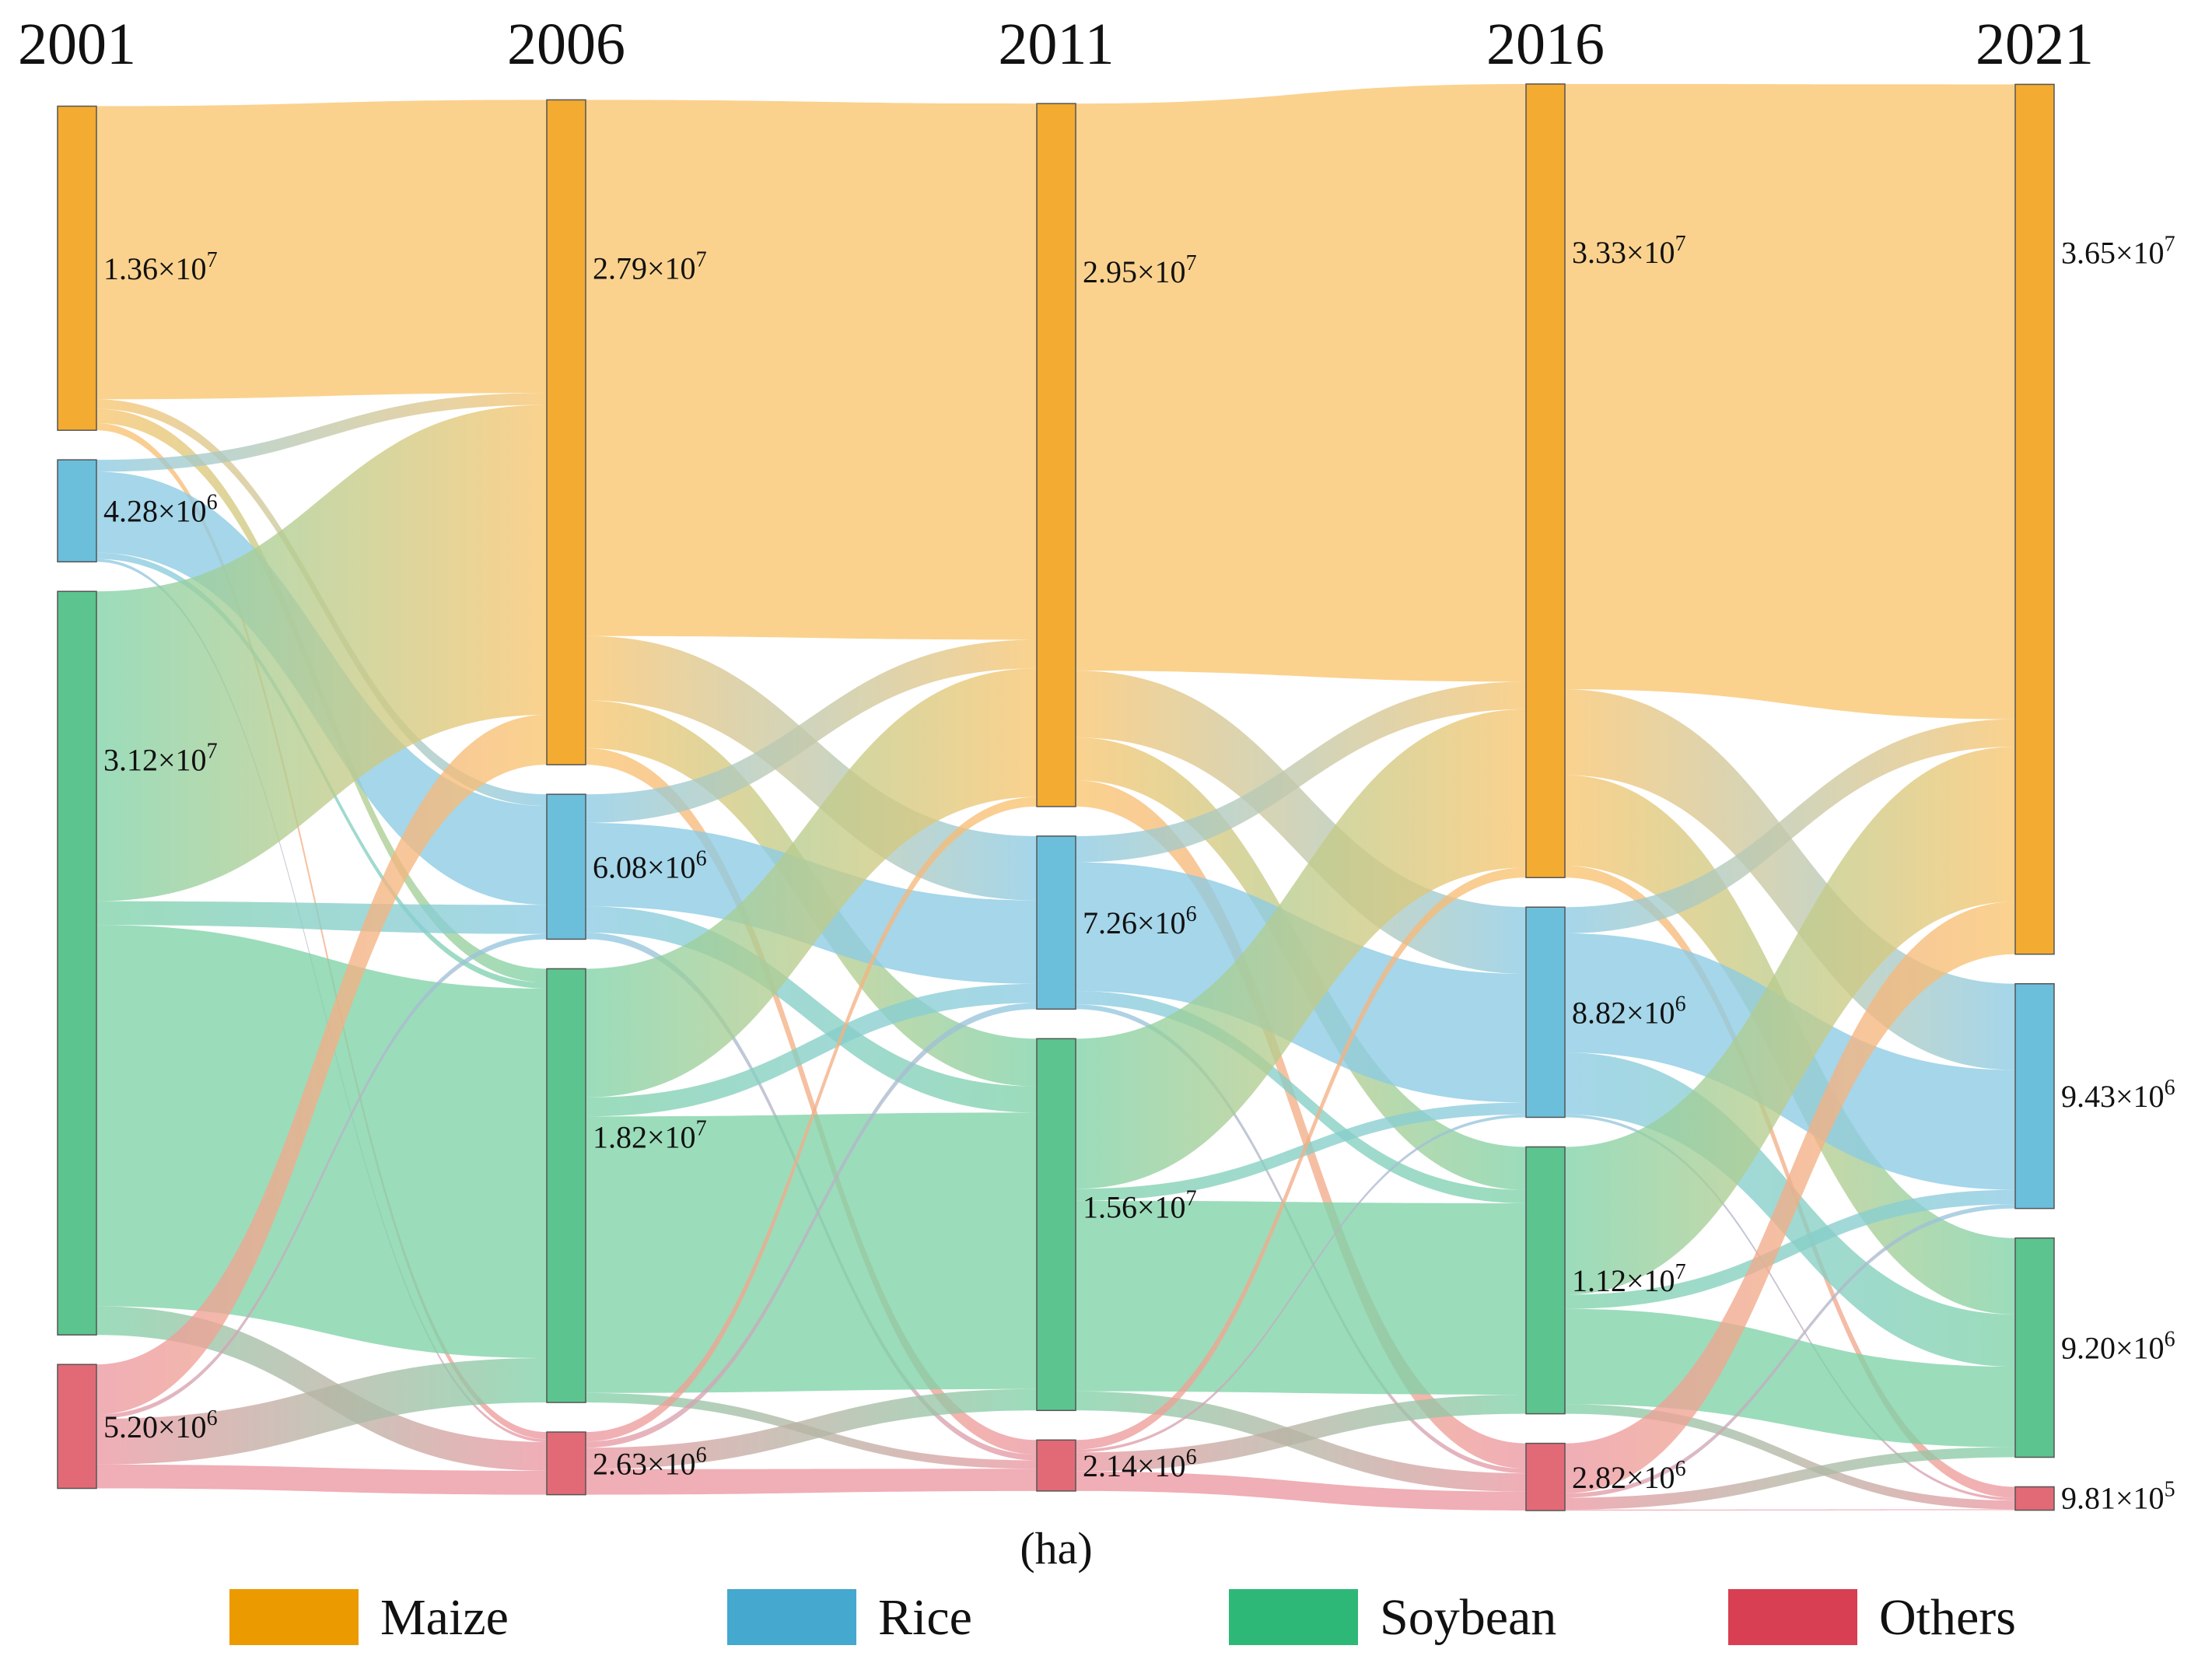  I want to click on value-label-2021-others: 9.81×10⁵, so click(2118, 1497).